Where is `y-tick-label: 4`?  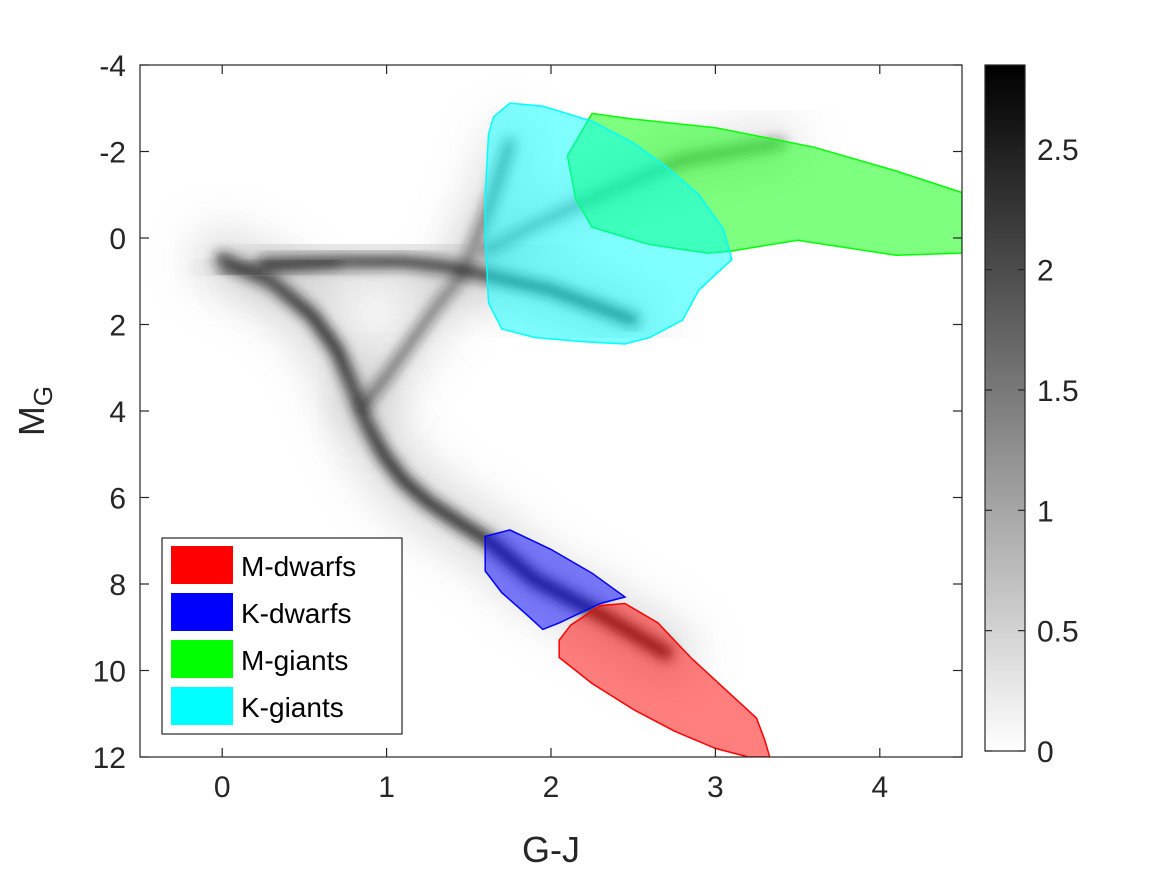 y-tick-label: 4 is located at coordinates (117, 412).